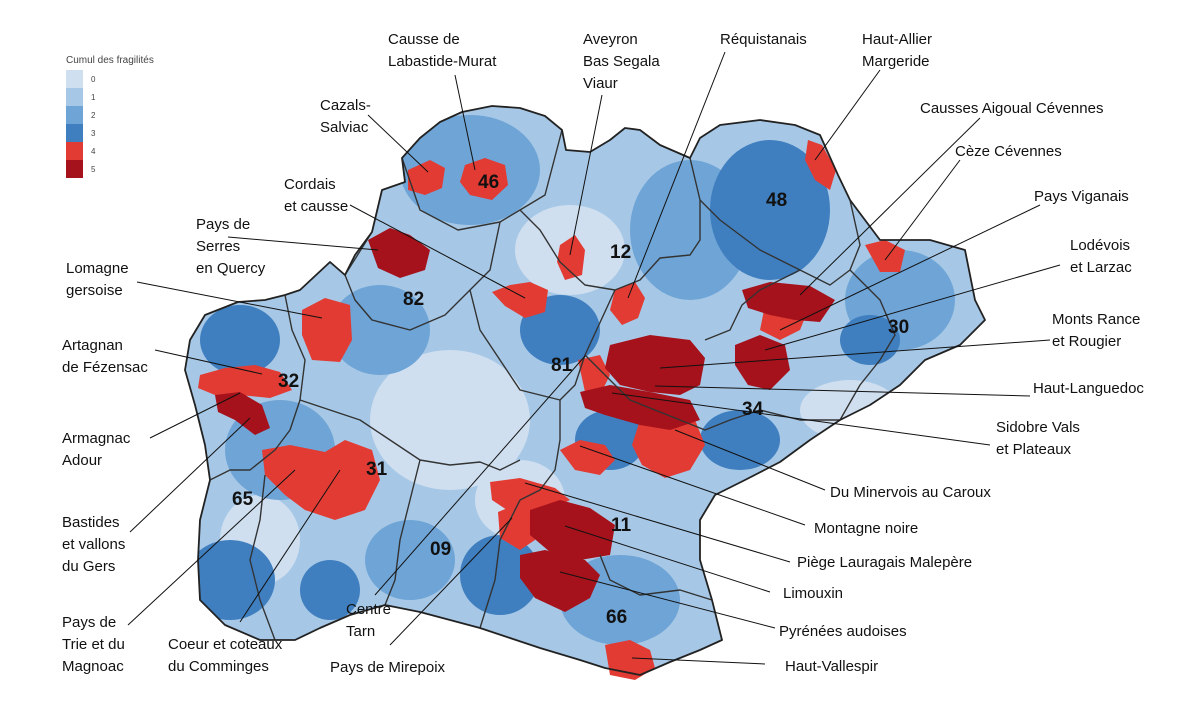 This screenshot has width=1177, height=713. Describe the element at coordinates (377, 469) in the screenshot. I see `dept-label: 31` at that location.